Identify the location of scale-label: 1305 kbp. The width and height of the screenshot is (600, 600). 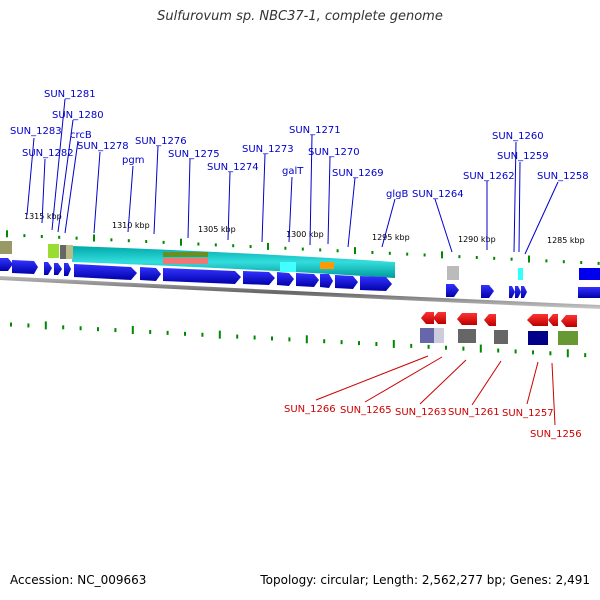
(217, 229).